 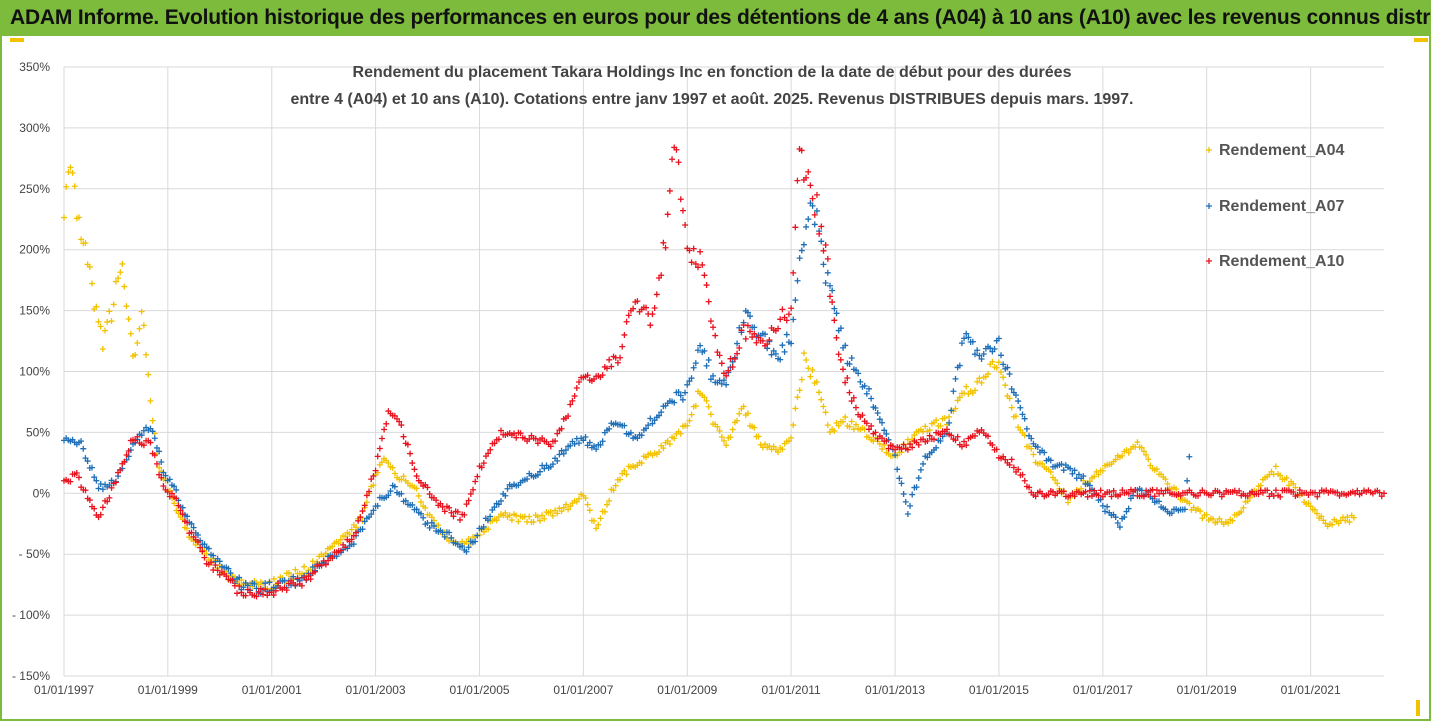 What do you see at coordinates (1311, 690) in the screenshot?
I see `x-tick-label: 01/01/2021` at bounding box center [1311, 690].